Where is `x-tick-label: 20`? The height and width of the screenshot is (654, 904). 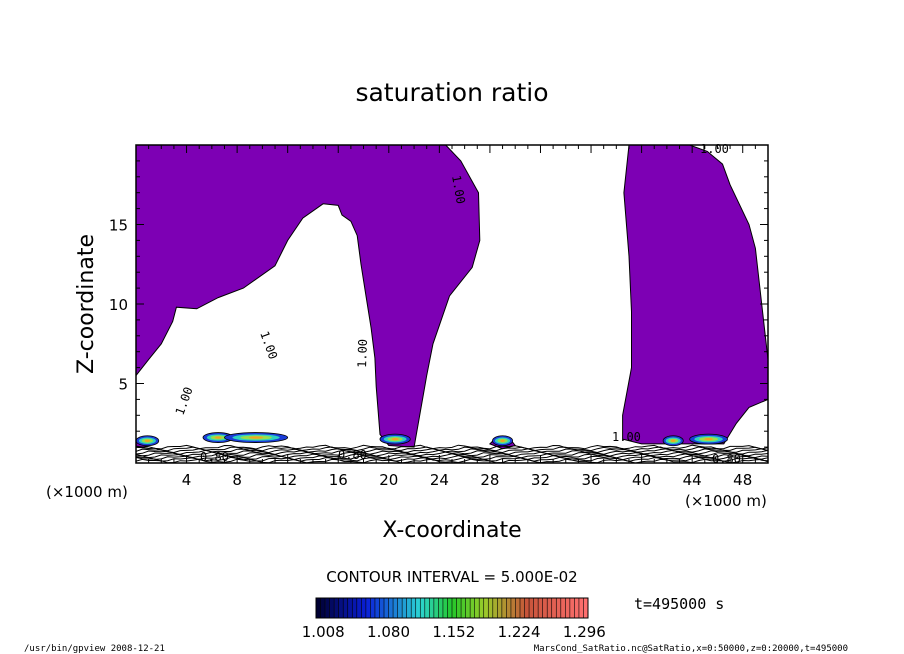
x-tick-label: 20 is located at coordinates (388, 480).